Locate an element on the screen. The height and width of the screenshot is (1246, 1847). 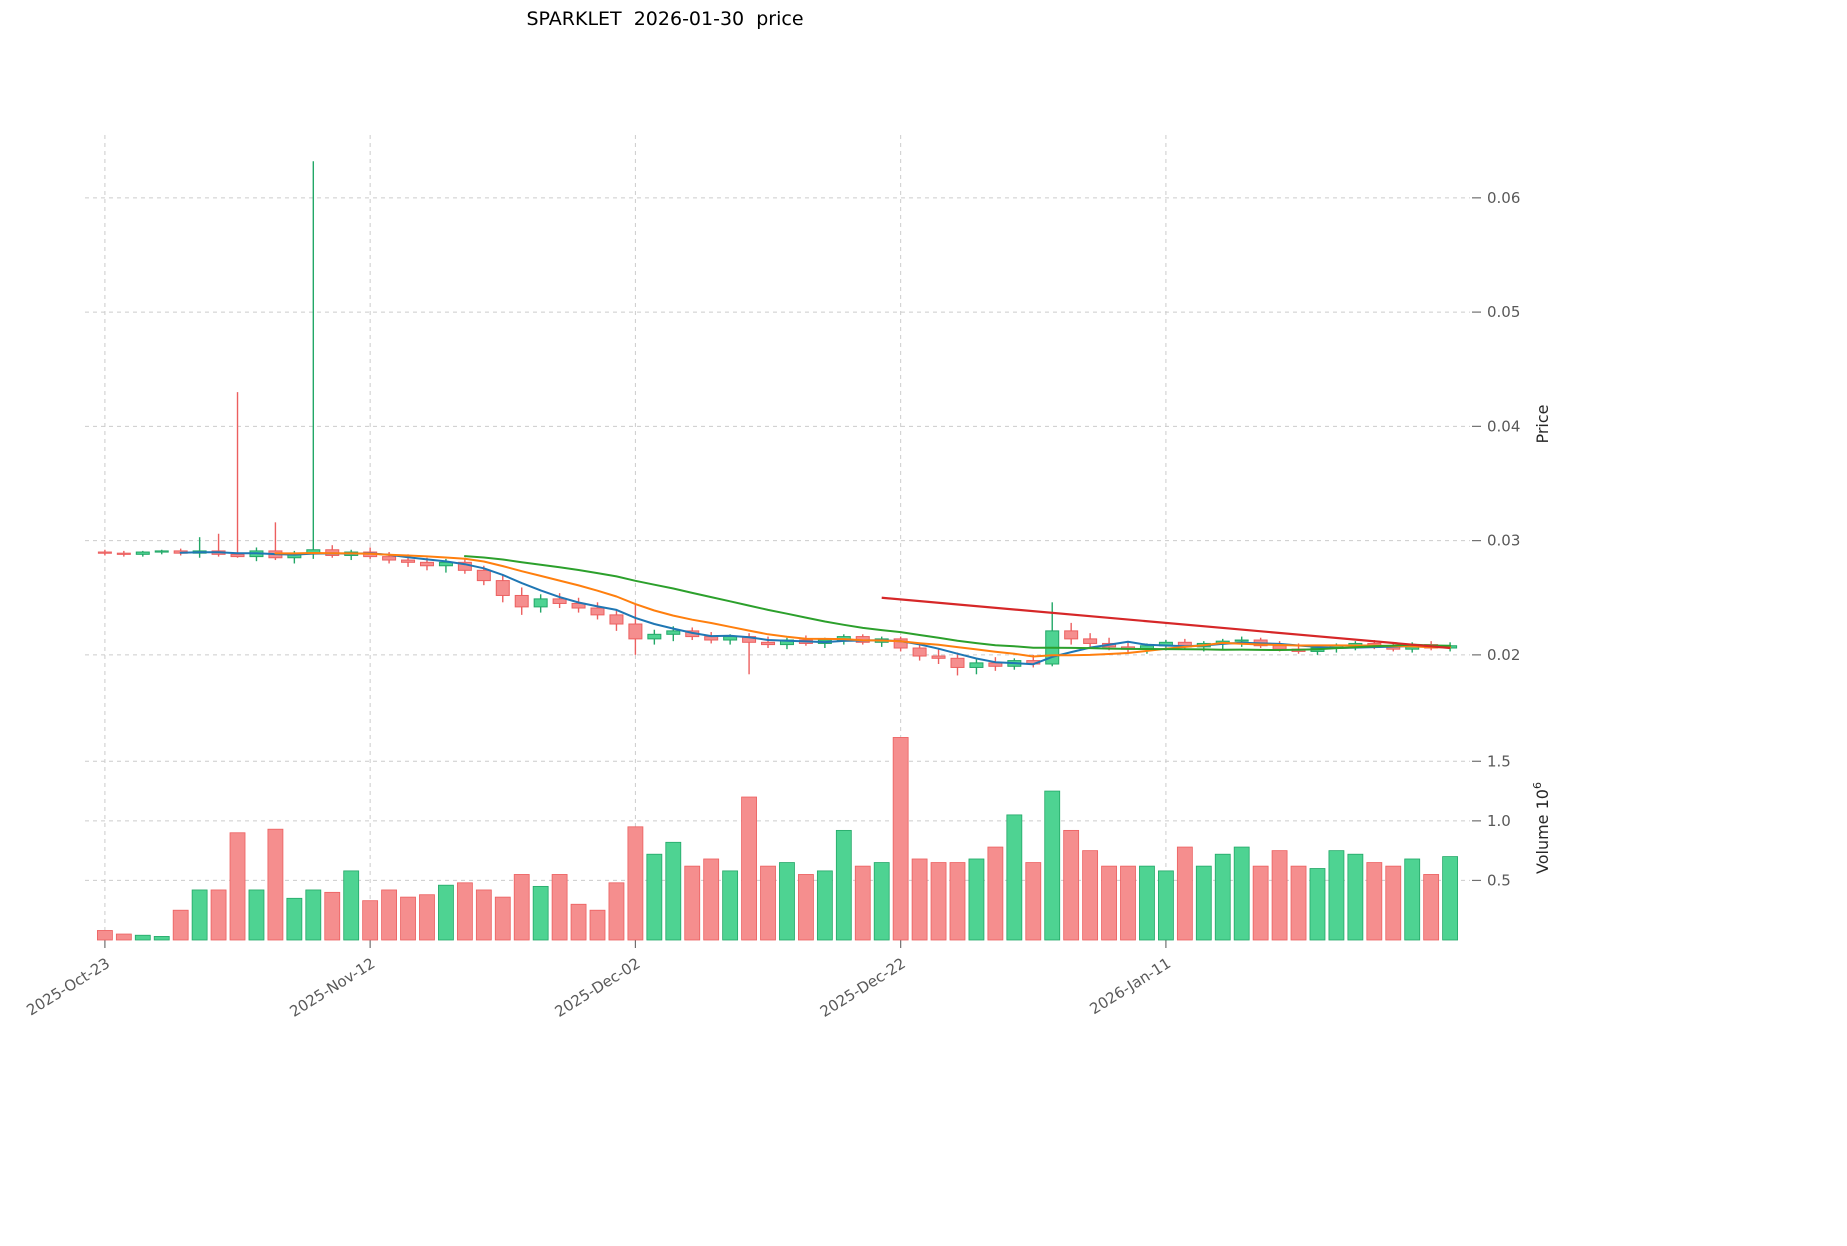
x-tick-label: 2025-Oct-23 is located at coordinates (68, 986).